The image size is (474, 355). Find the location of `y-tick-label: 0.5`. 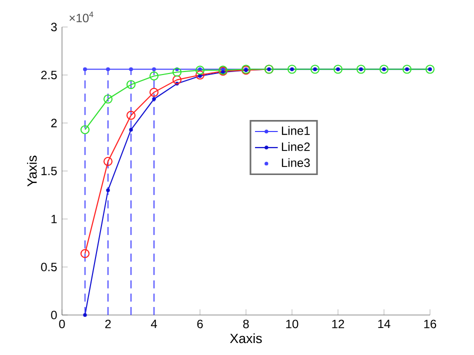

y-tick-label: 0.5 is located at coordinates (49, 267).